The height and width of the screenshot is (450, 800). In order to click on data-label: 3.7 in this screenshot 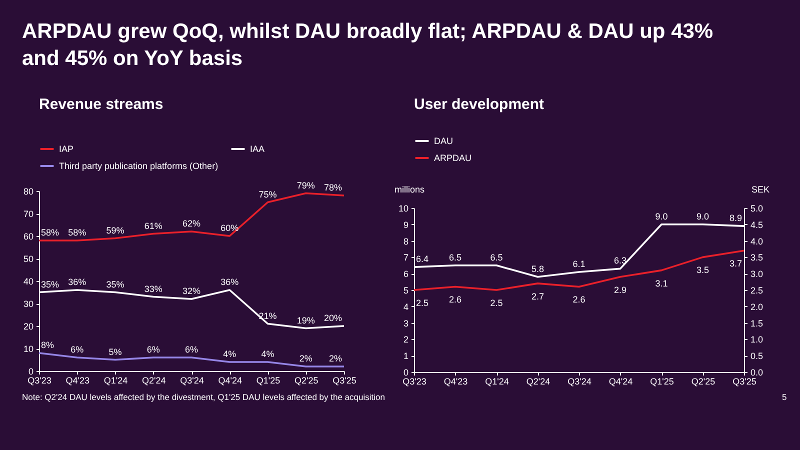, I will do `click(735, 263)`.